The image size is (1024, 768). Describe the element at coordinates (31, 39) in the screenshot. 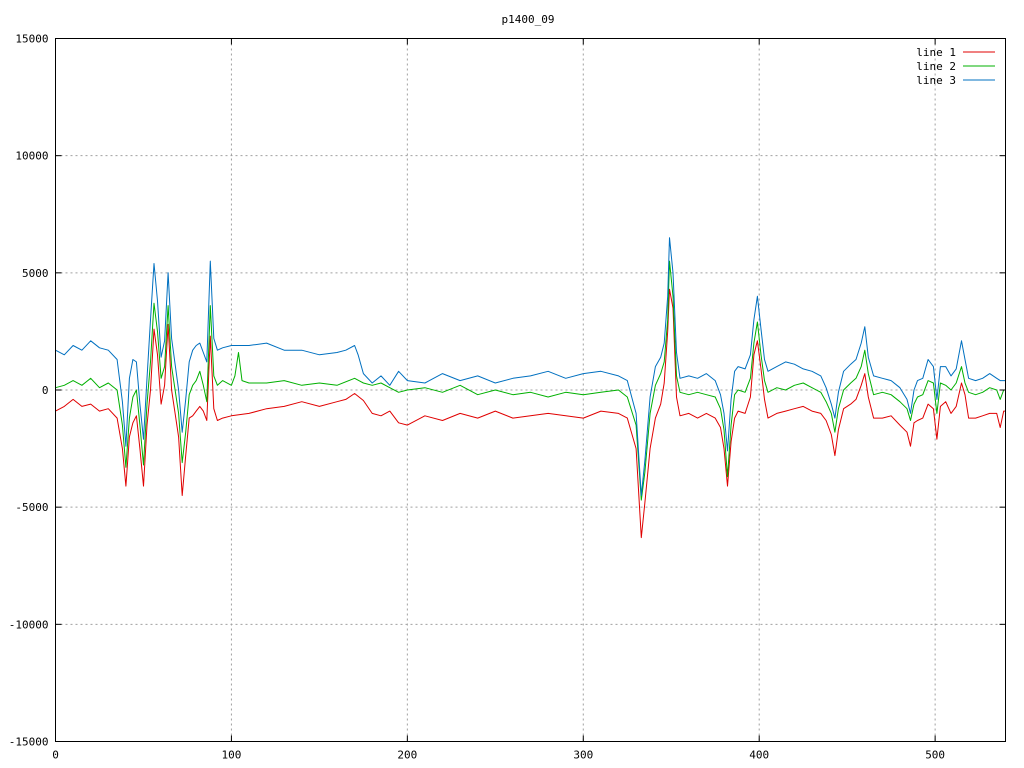

I see `y-tick-label: 15000` at that location.